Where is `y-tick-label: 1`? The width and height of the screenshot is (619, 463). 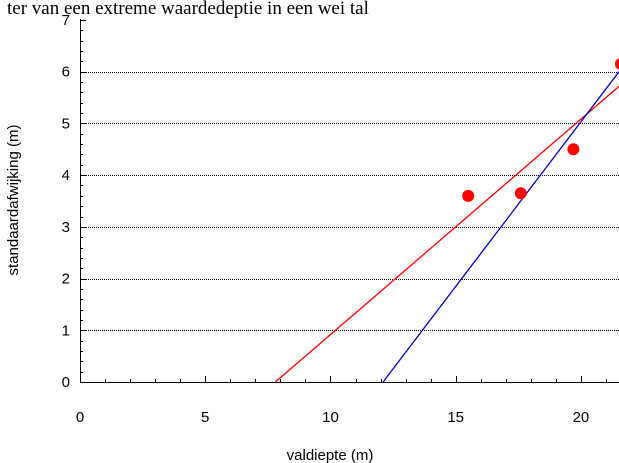 y-tick-label: 1 is located at coordinates (66, 330).